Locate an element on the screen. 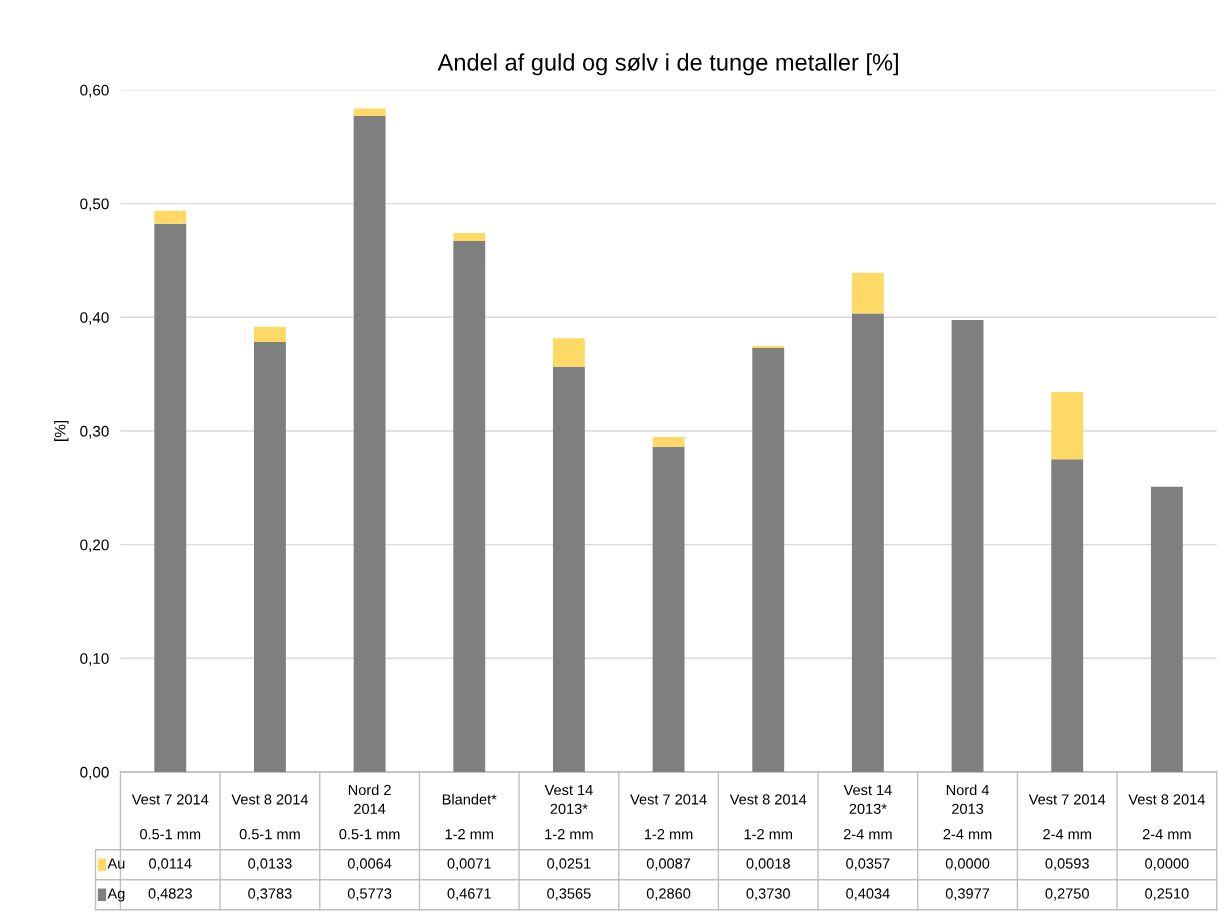 The height and width of the screenshot is (923, 1229). y-axis-title: [%] is located at coordinates (61, 431).